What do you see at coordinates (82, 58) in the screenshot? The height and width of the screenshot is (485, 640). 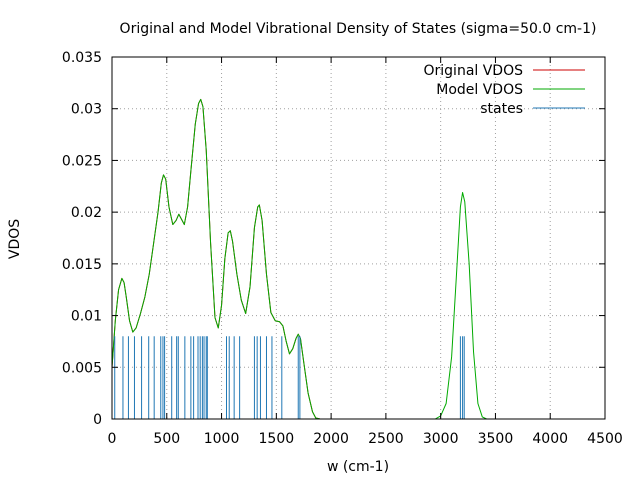 I see `y-tick-label: 0.035` at bounding box center [82, 58].